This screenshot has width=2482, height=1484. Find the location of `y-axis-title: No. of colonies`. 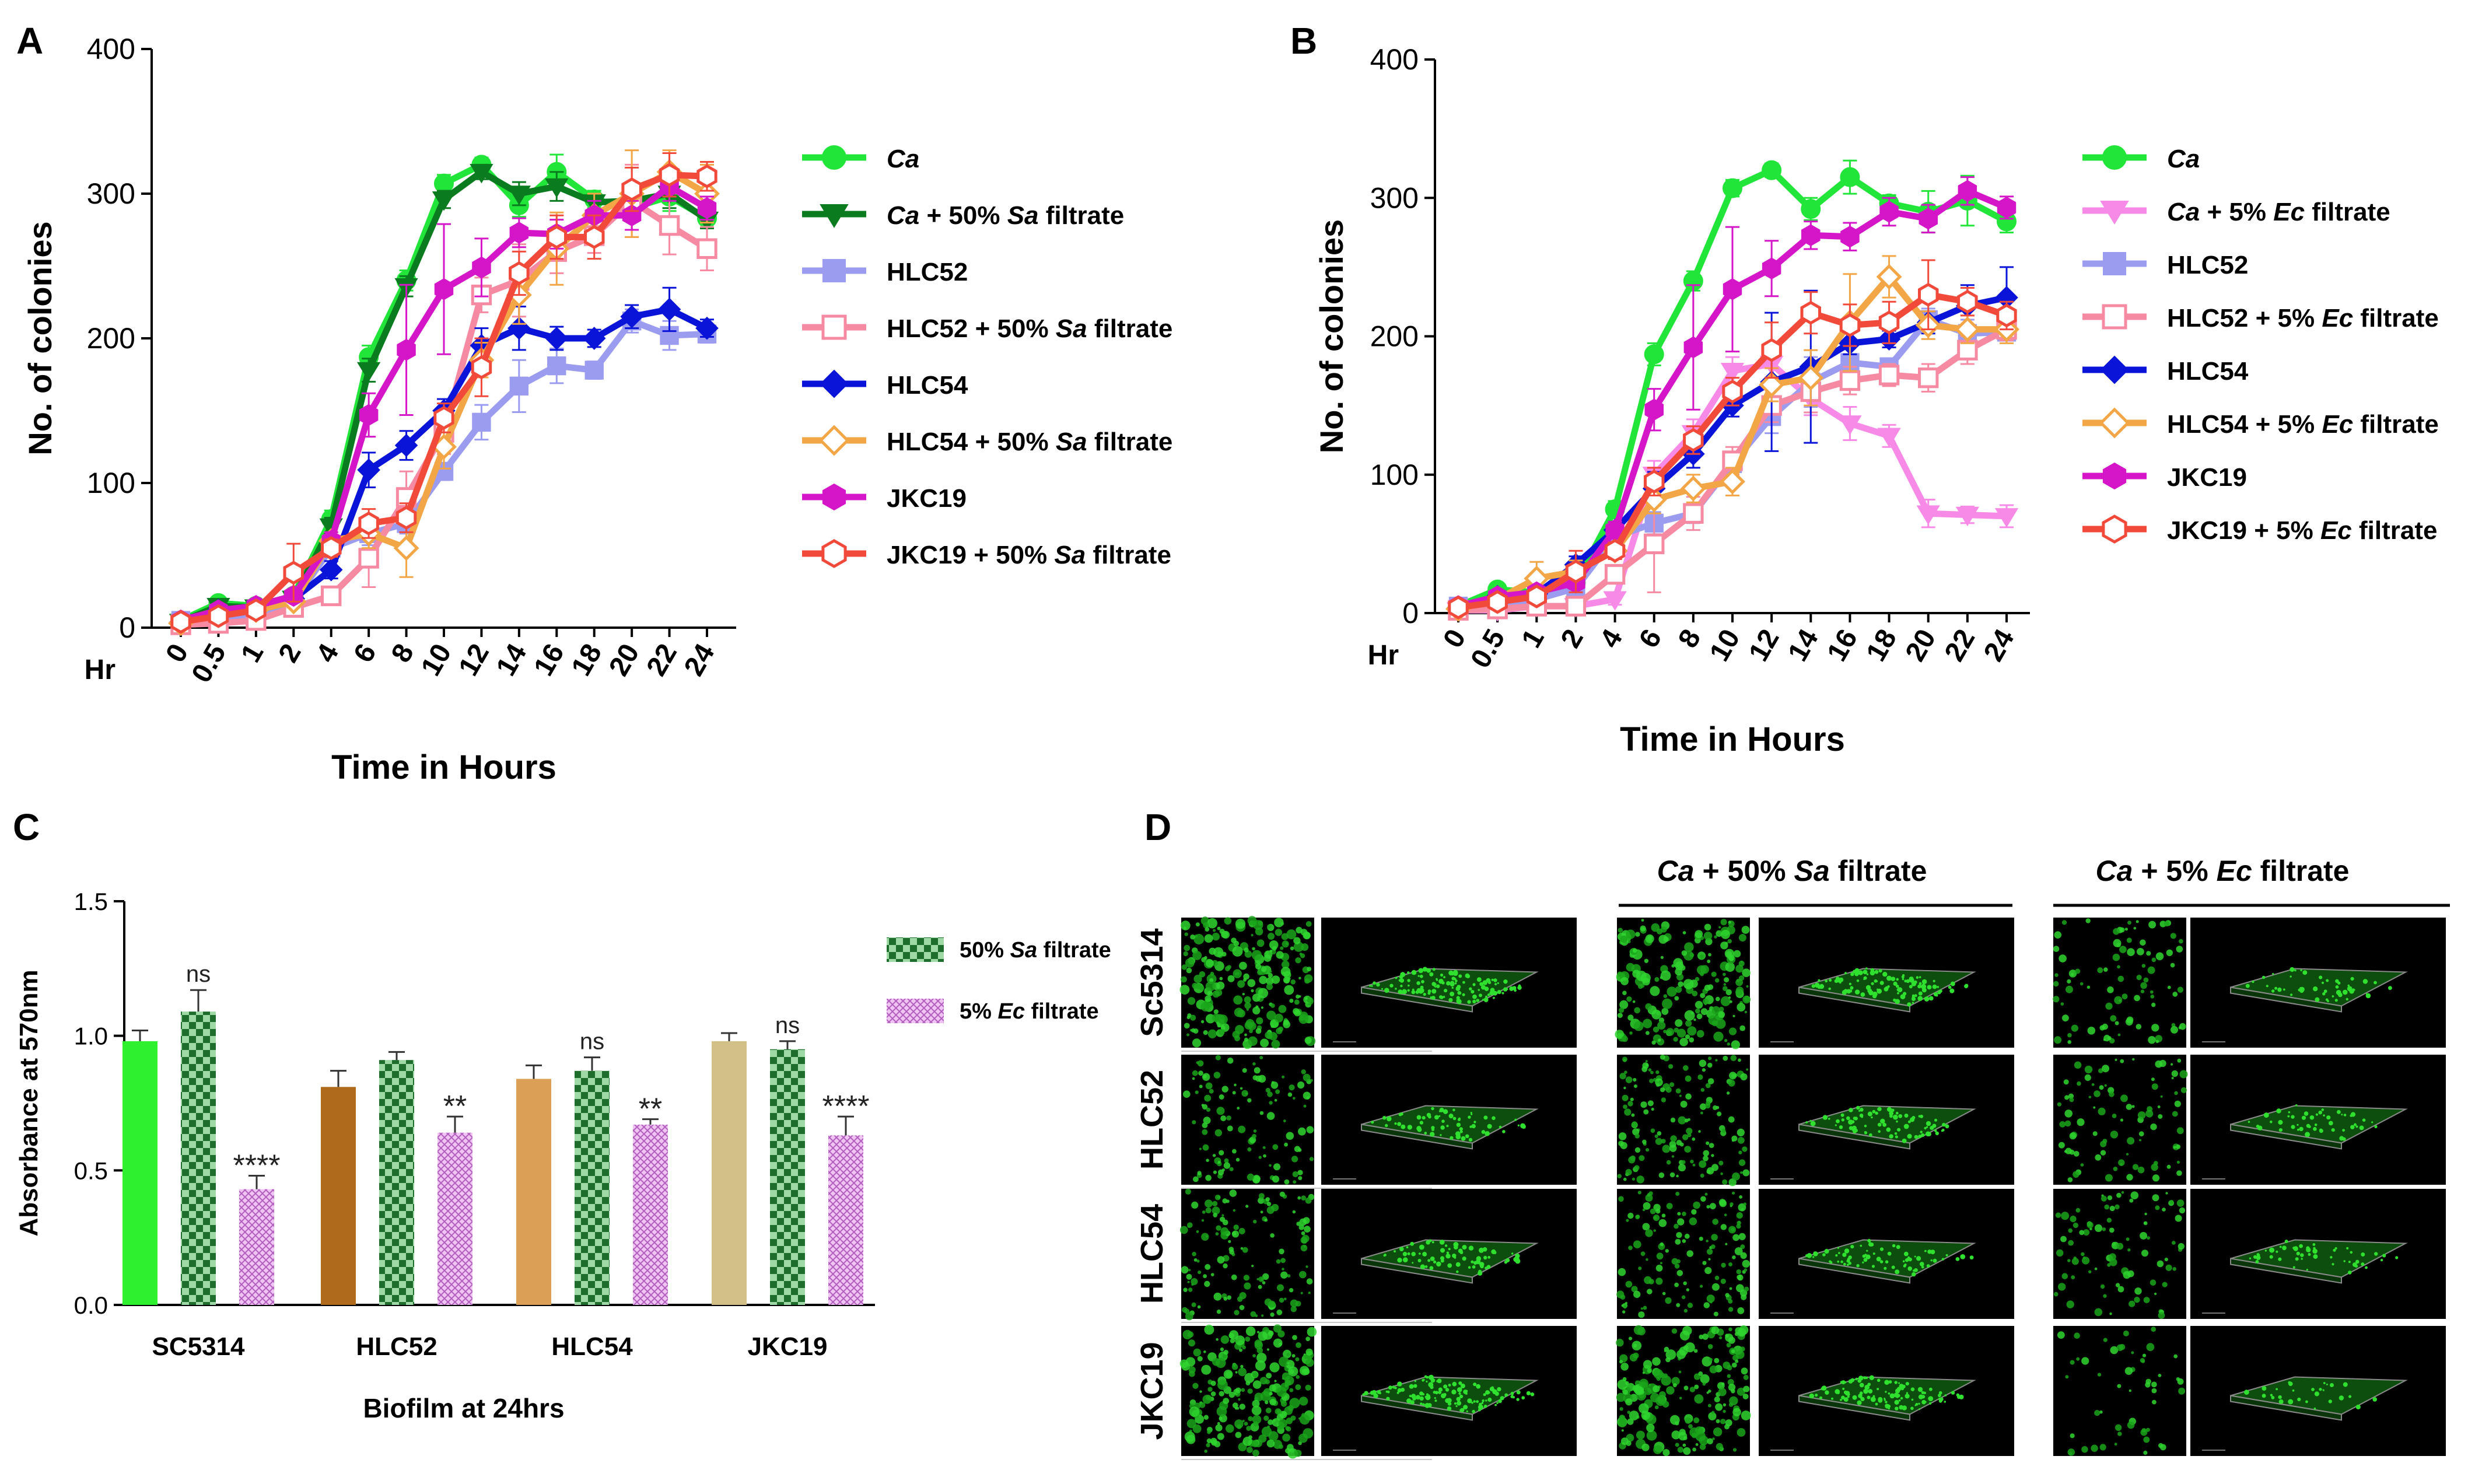

y-axis-title: No. of colonies is located at coordinates (40, 338).